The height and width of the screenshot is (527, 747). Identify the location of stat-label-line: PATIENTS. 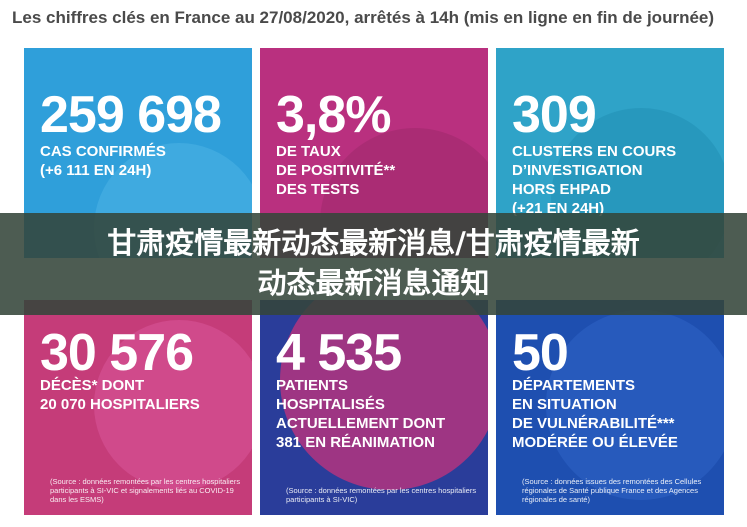
(312, 385).